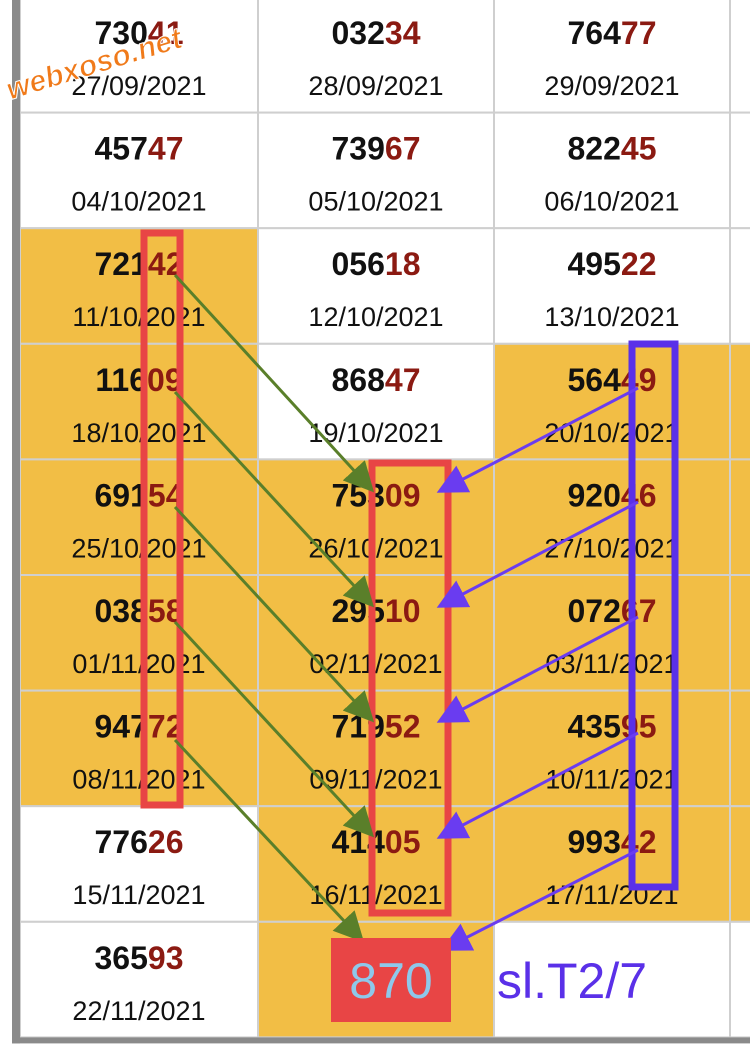 The width and height of the screenshot is (750, 1053). I want to click on number: 76477, so click(612, 33).